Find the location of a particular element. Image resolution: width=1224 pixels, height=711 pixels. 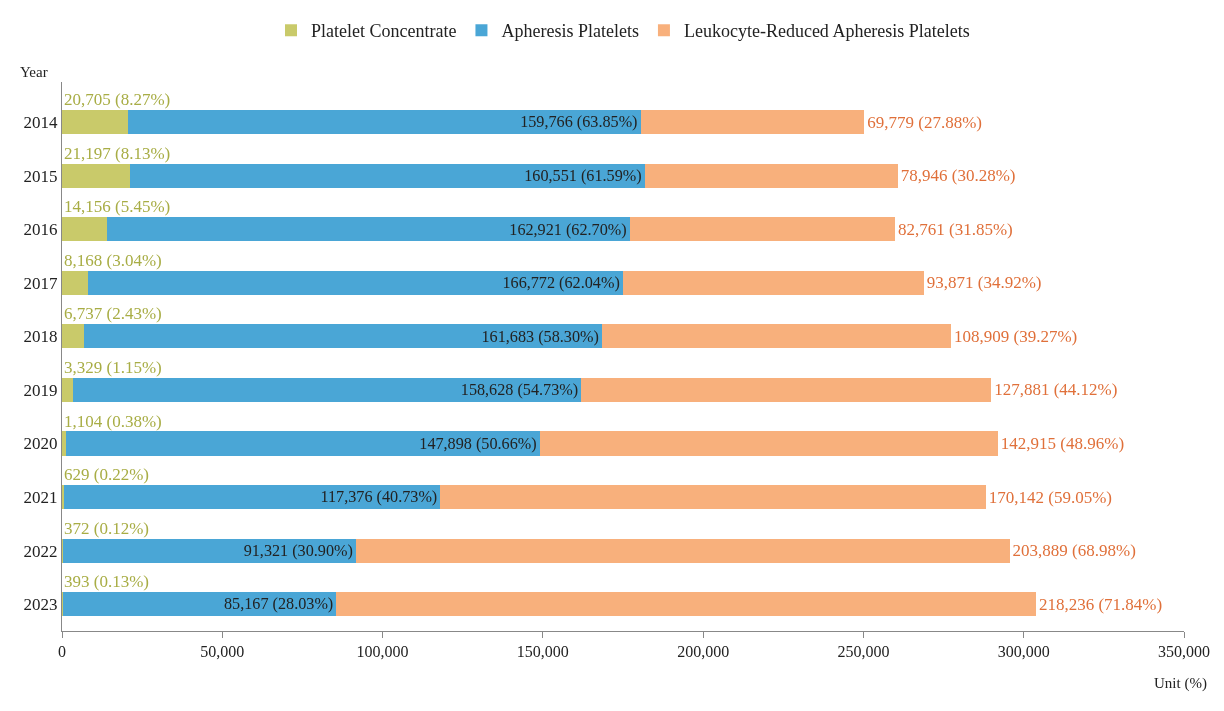

data-label: 91,321 (30.90%) is located at coordinates (298, 550).